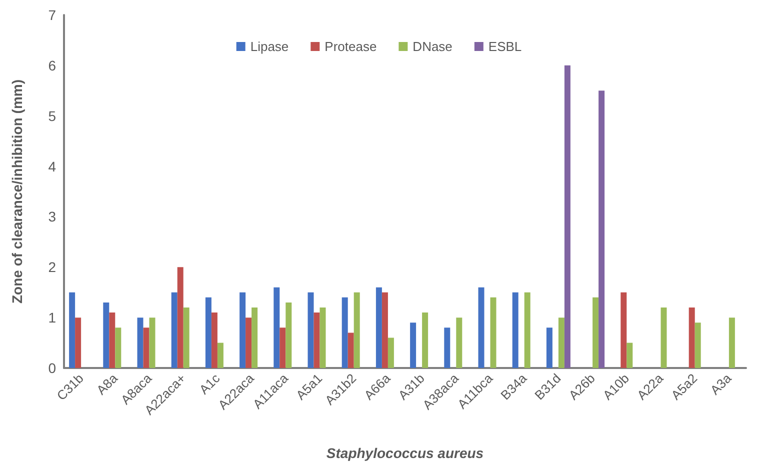  I want to click on legend-label: ESBL, so click(505, 46).